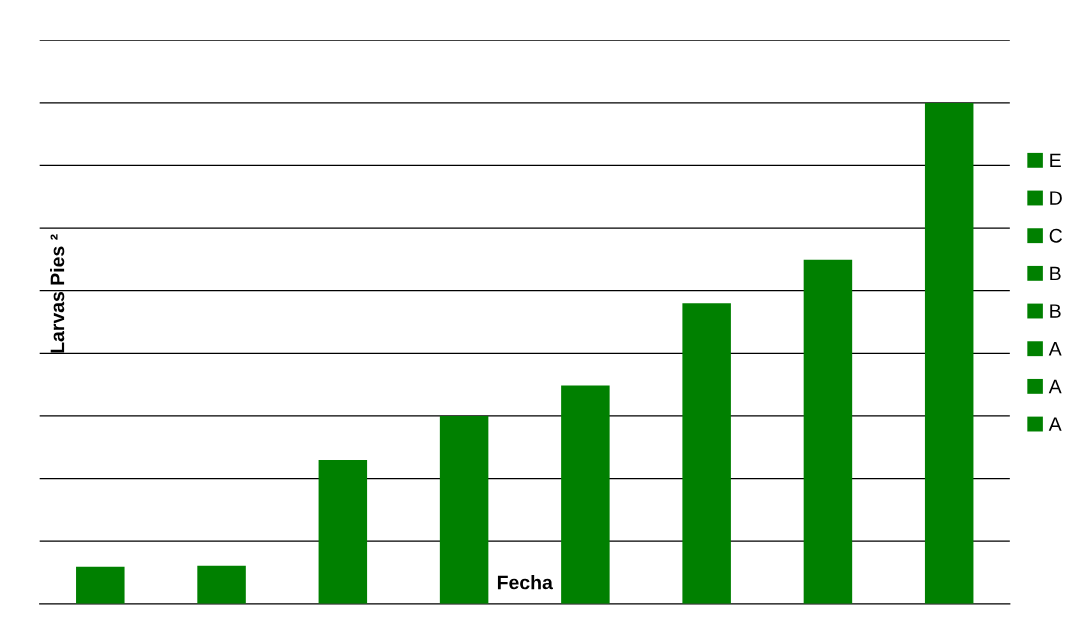 This screenshot has width=1072, height=629. What do you see at coordinates (1056, 235) in the screenshot?
I see `legend-label: C` at bounding box center [1056, 235].